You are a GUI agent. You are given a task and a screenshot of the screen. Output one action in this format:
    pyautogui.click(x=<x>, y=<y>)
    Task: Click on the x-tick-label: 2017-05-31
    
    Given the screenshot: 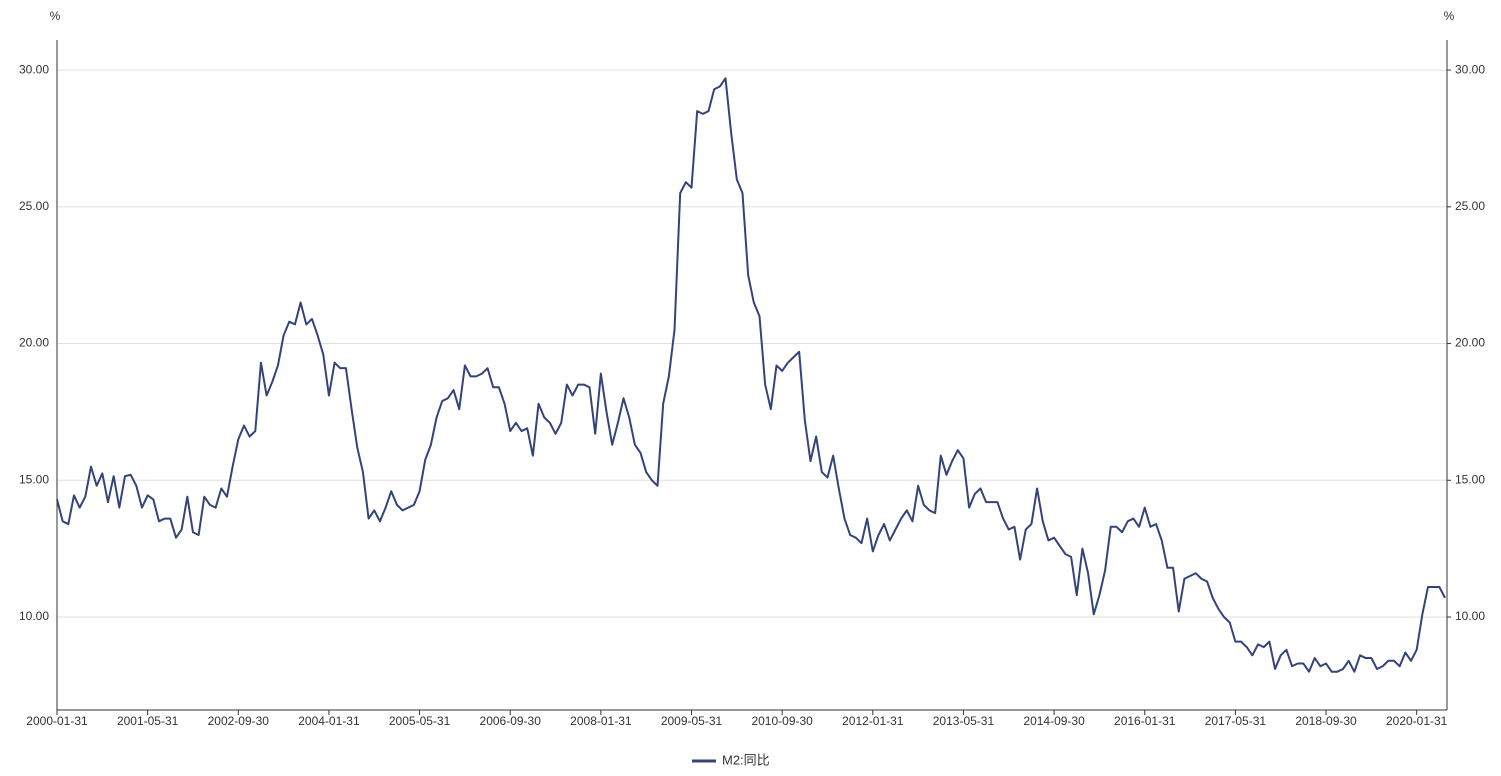 What is the action you would take?
    pyautogui.click(x=1236, y=721)
    